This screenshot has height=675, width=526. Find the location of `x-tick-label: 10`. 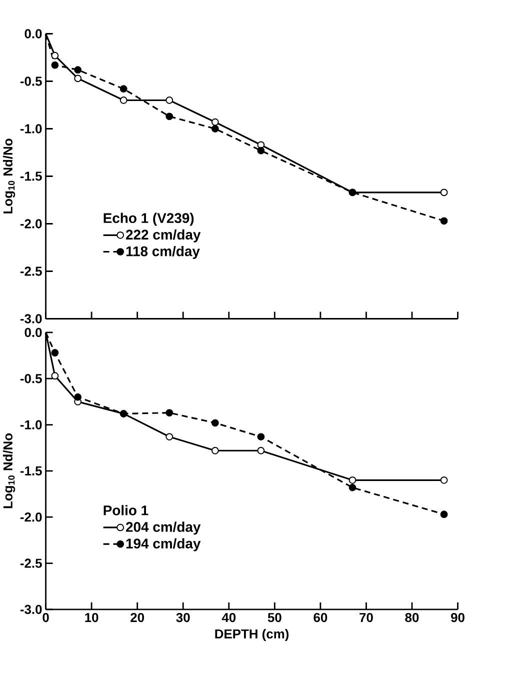

x-tick-label: 10 is located at coordinates (91, 617).